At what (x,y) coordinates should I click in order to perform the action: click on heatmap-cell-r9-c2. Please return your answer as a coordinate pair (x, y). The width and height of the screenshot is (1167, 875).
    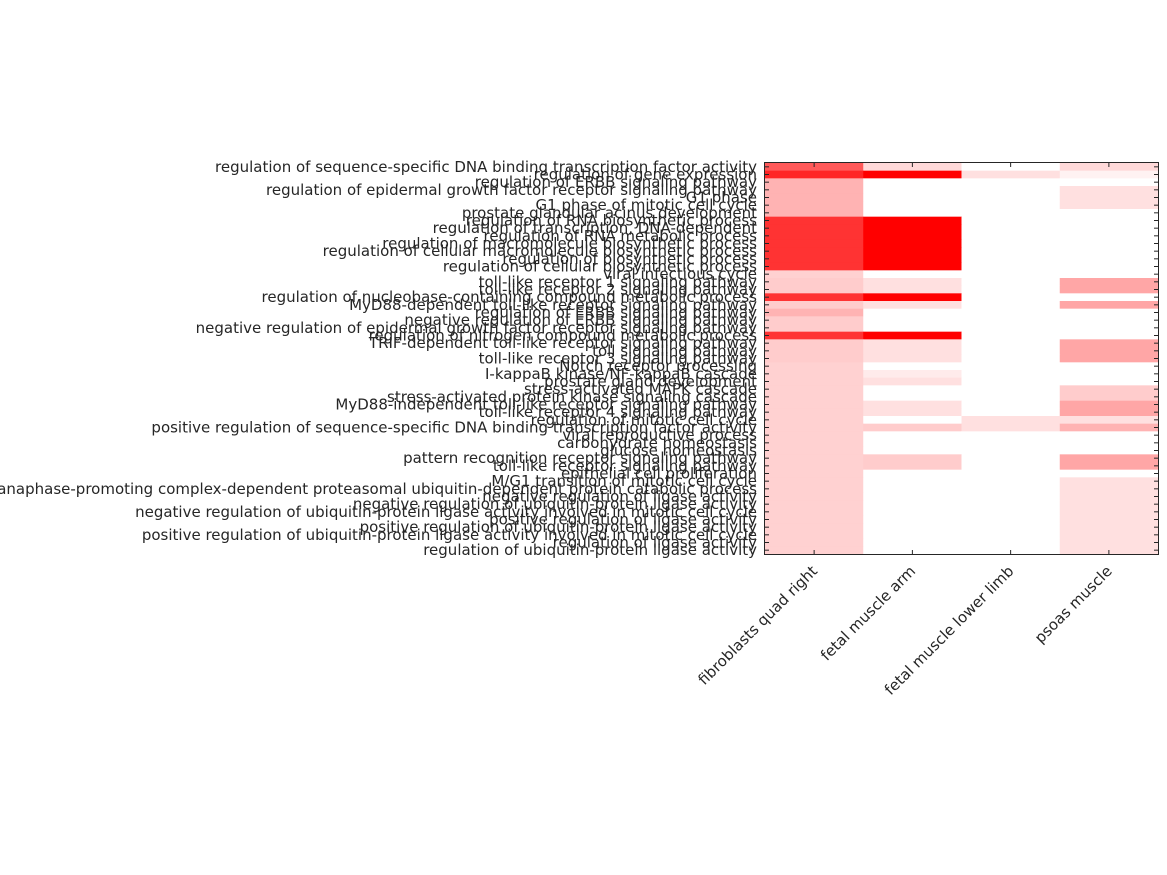
    Looking at the image, I should click on (1011, 236).